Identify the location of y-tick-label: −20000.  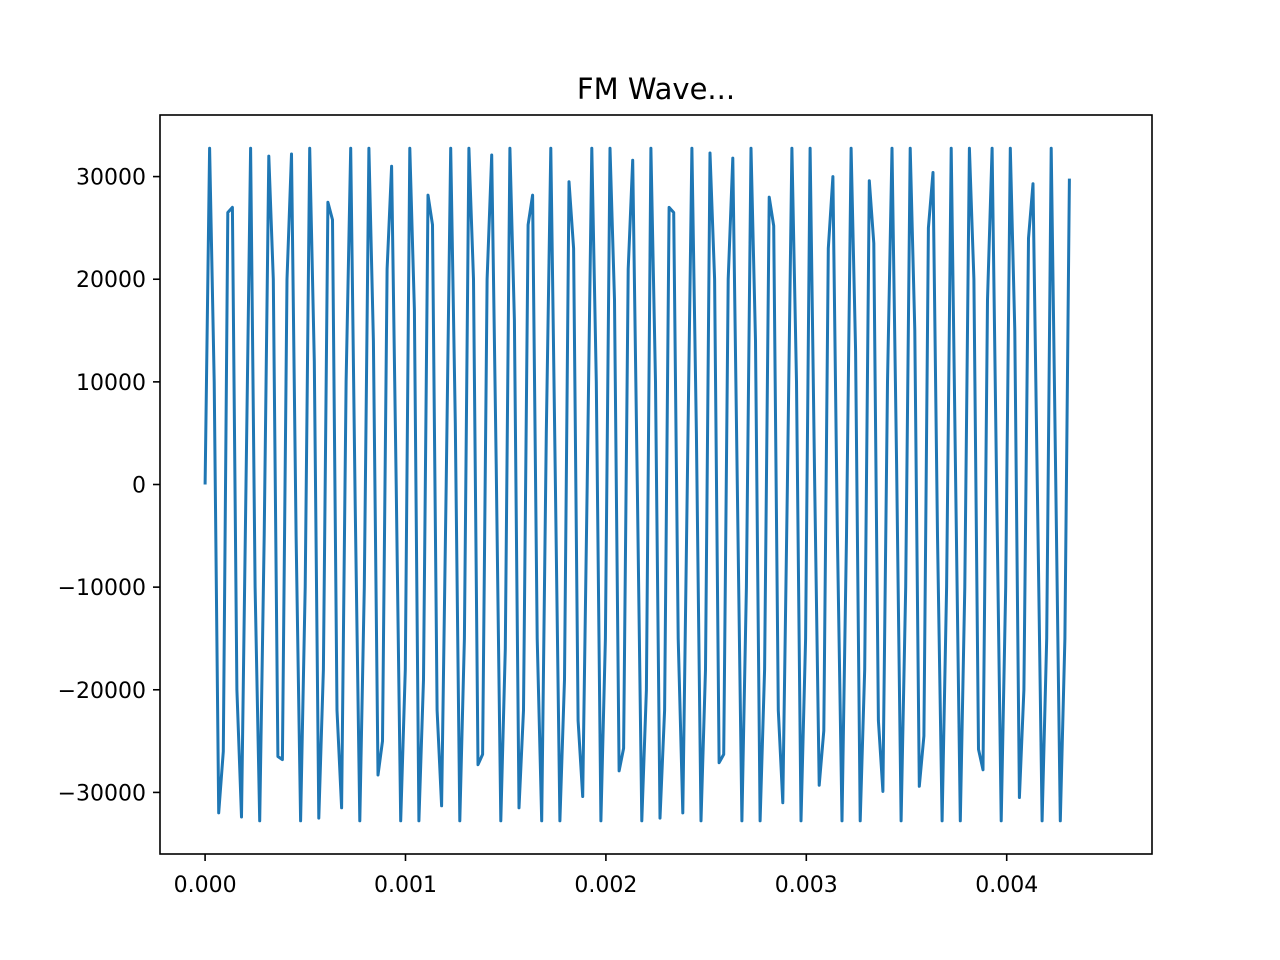
(102, 691).